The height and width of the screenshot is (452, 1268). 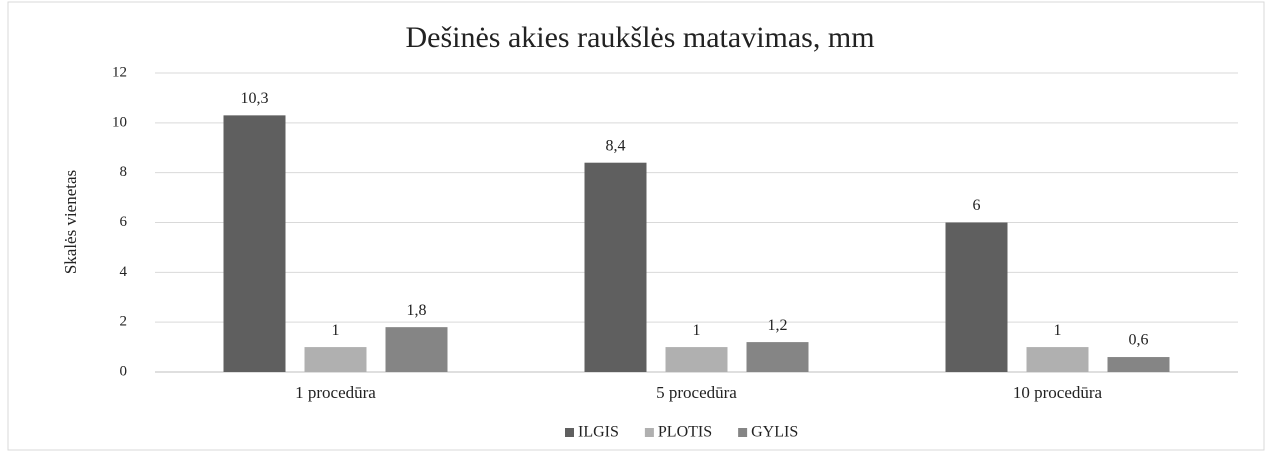 I want to click on data-label: 10,3, so click(x=255, y=98).